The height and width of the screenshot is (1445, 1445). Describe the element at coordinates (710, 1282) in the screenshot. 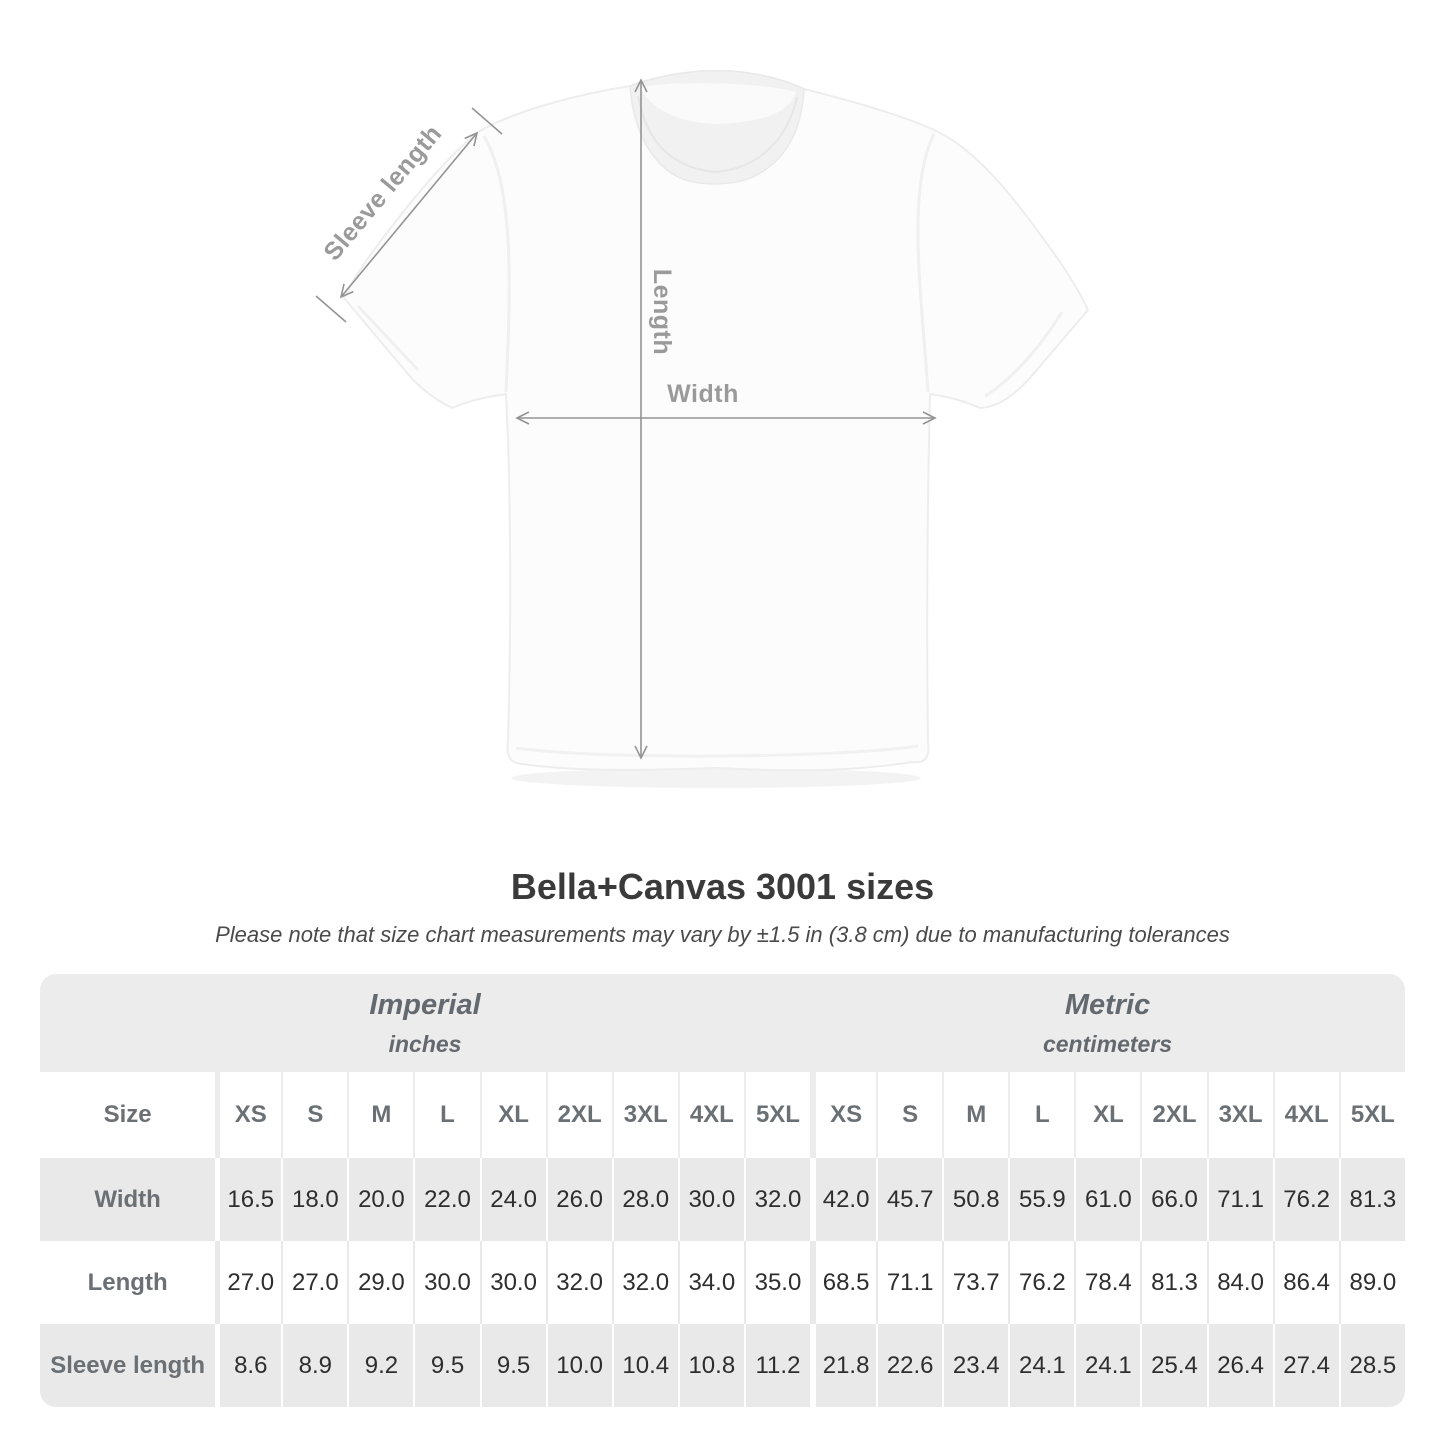

I see `measurement-value-cell: 34.0` at that location.